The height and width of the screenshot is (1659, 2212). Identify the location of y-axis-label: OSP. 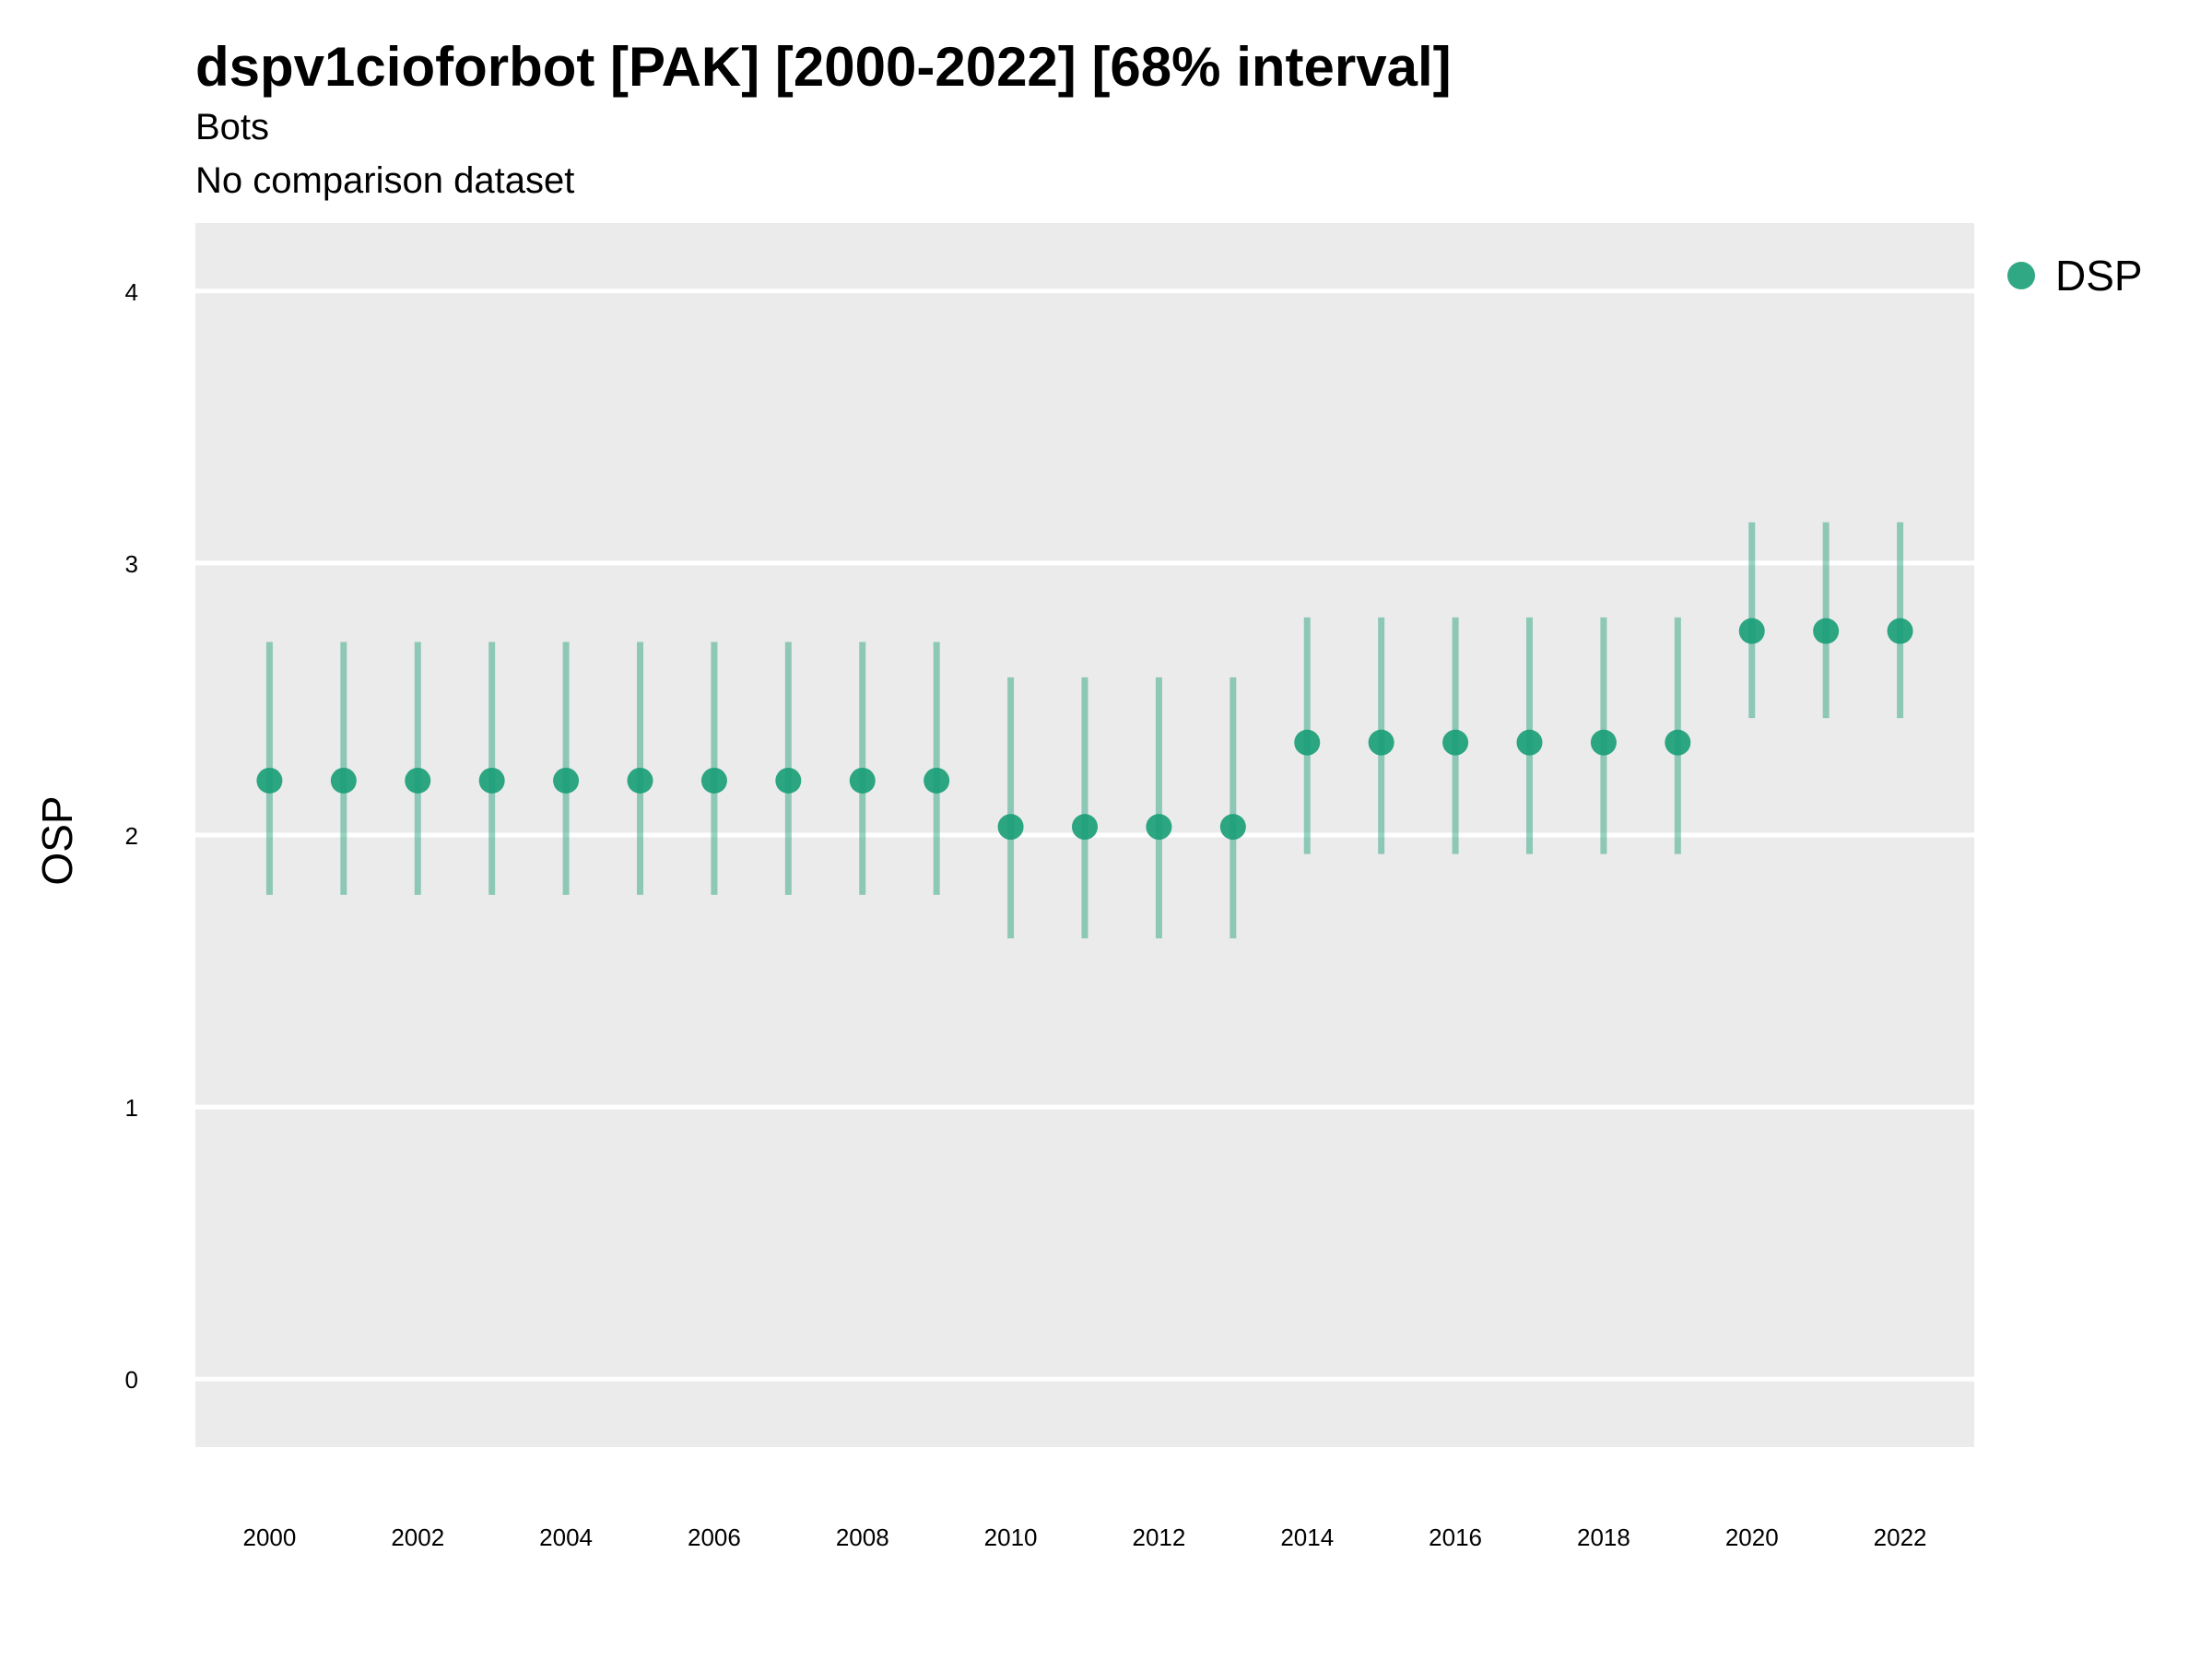
(57, 840).